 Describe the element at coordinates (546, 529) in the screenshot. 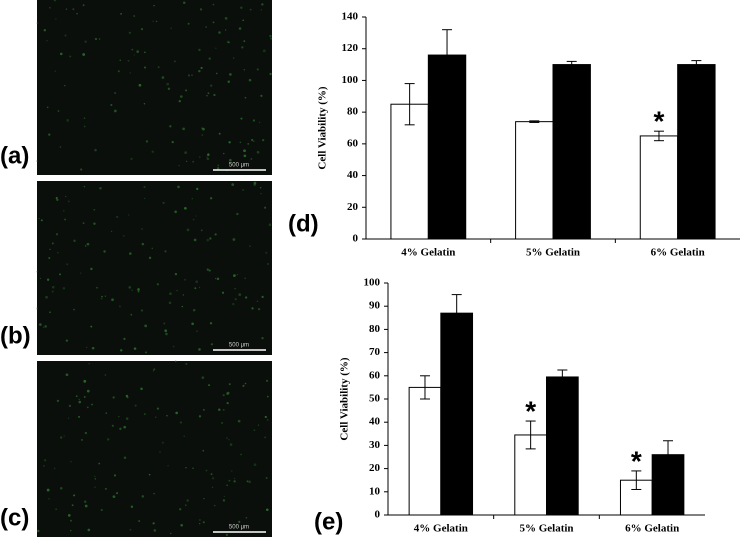

I see `x-tick-label: 5% Gelatin` at that location.